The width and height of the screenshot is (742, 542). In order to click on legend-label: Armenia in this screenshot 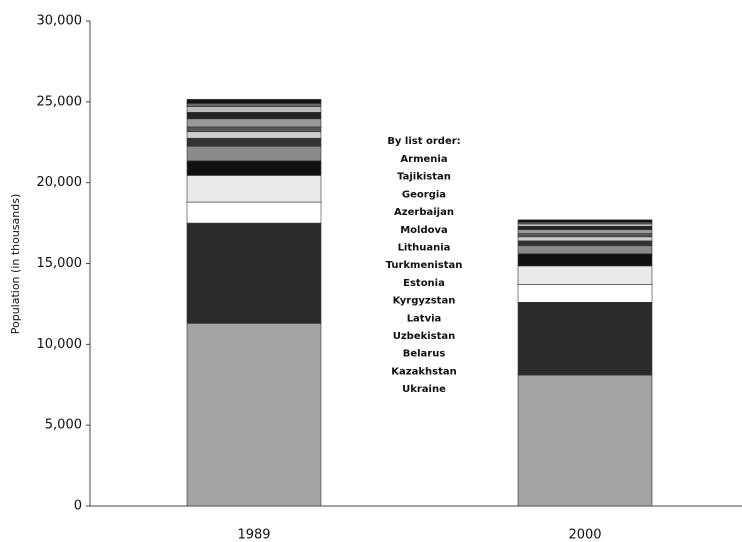, I will do `click(423, 159)`.